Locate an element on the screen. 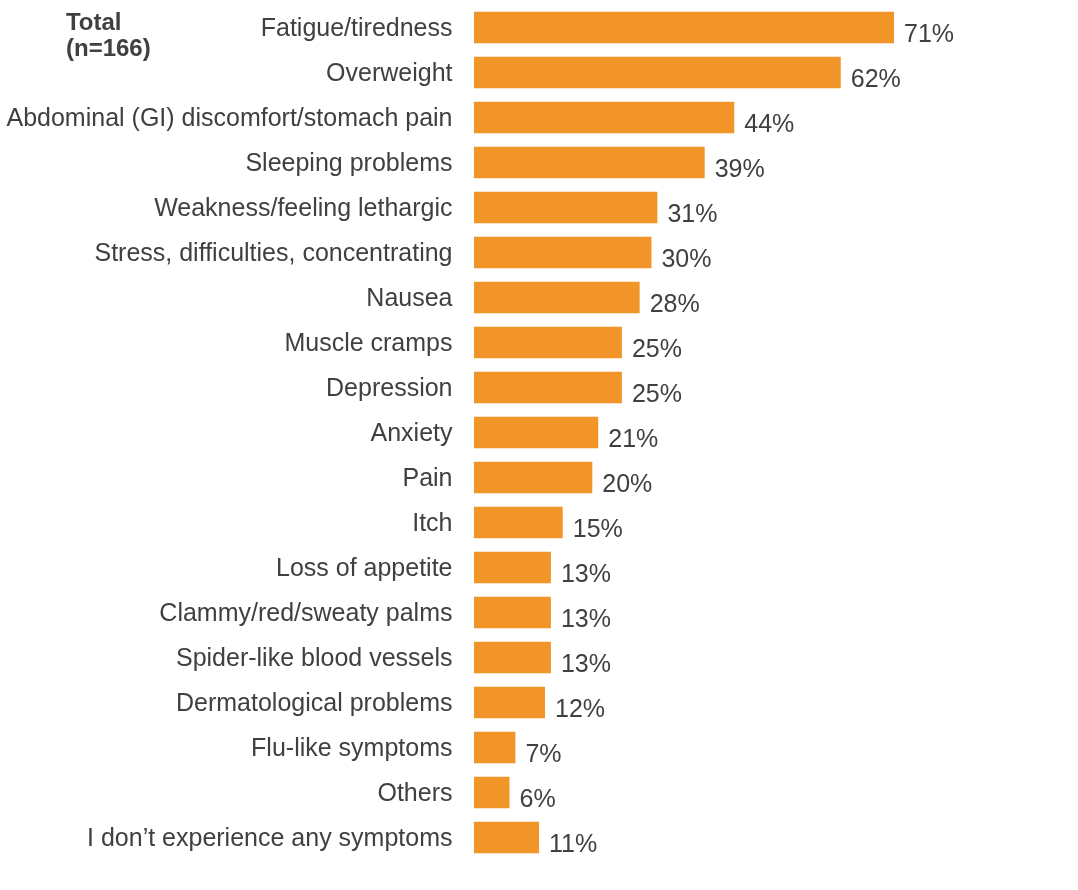 The width and height of the screenshot is (1078, 890). y-tick-label: Stress, difficulties, concentrating is located at coordinates (273, 251).